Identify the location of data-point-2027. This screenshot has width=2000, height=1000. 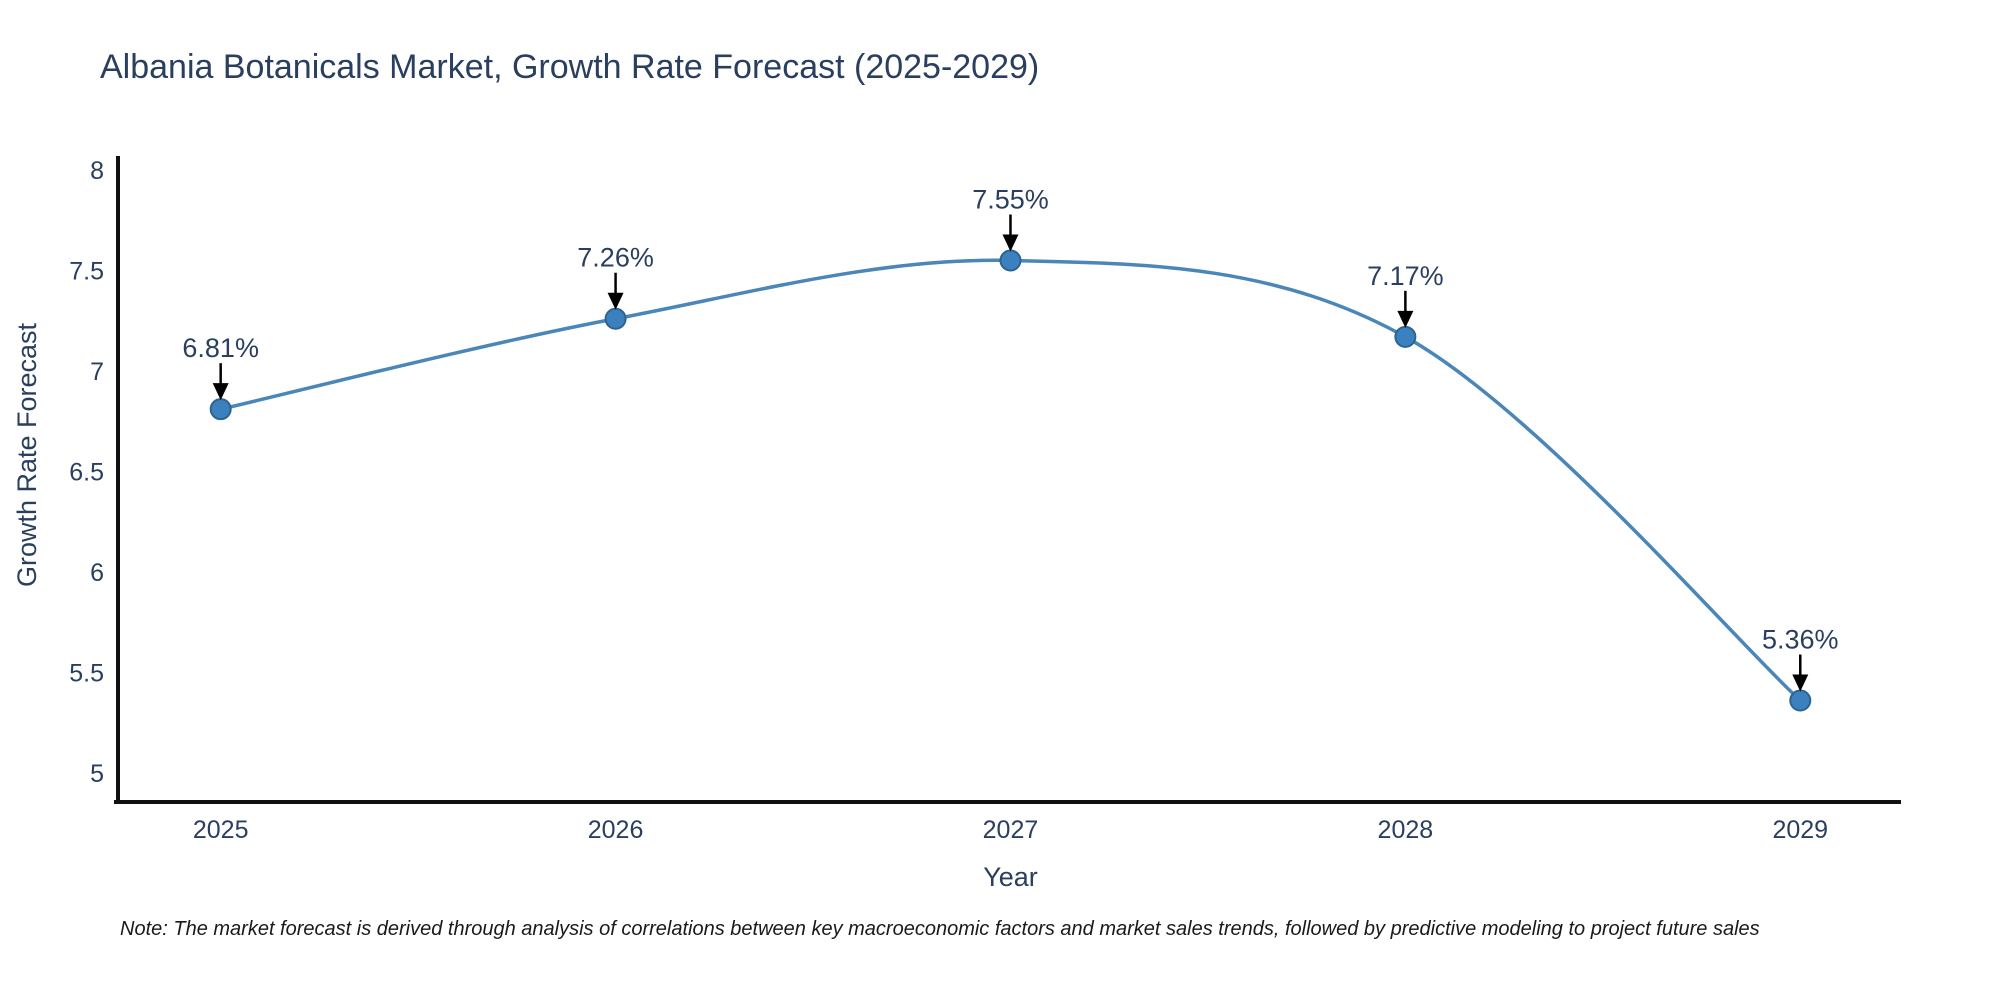
(1010, 260).